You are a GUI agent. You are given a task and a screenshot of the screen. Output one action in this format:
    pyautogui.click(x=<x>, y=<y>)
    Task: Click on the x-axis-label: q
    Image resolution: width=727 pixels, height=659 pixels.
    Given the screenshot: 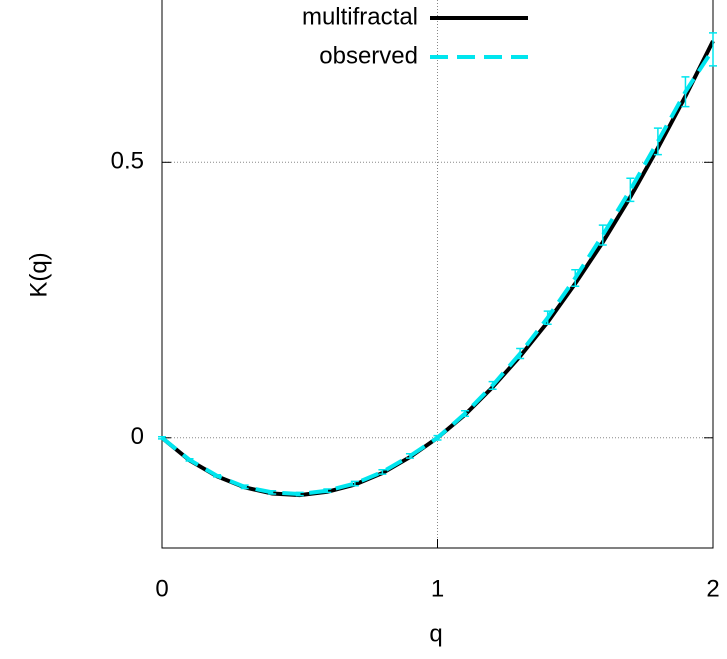 What is the action you would take?
    pyautogui.click(x=435, y=633)
    